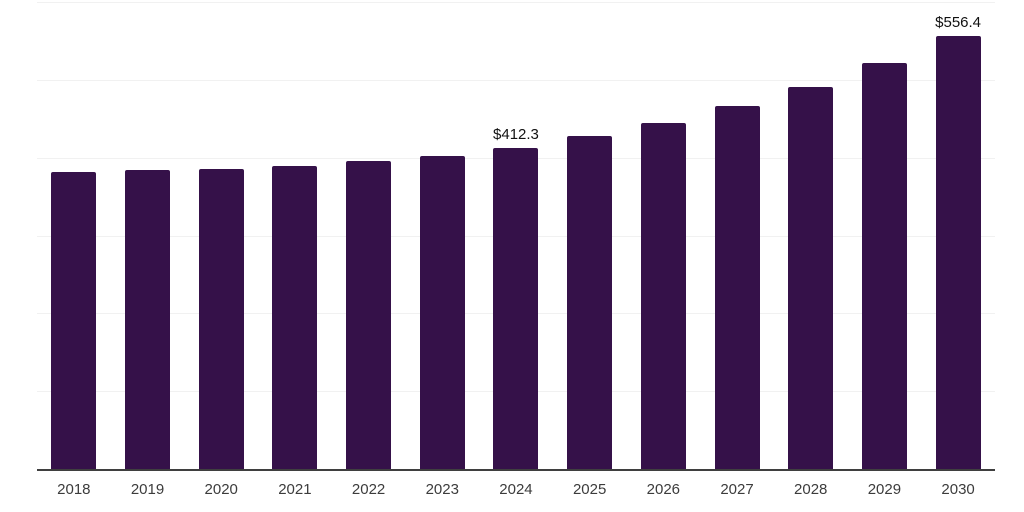  I want to click on bar-value-label-2024: $412.3, so click(516, 135).